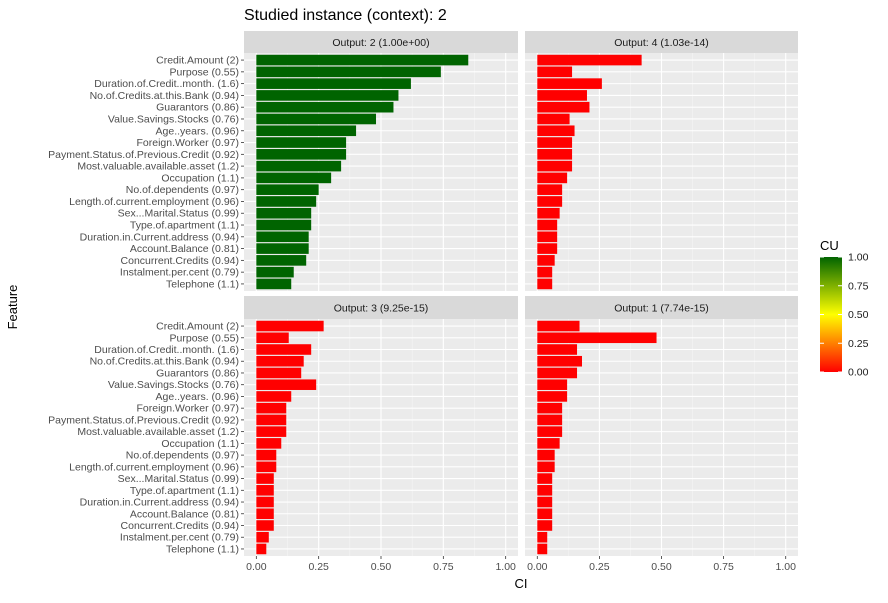  What do you see at coordinates (200, 444) in the screenshot?
I see `y-tick-label: Occupation (1.1)` at bounding box center [200, 444].